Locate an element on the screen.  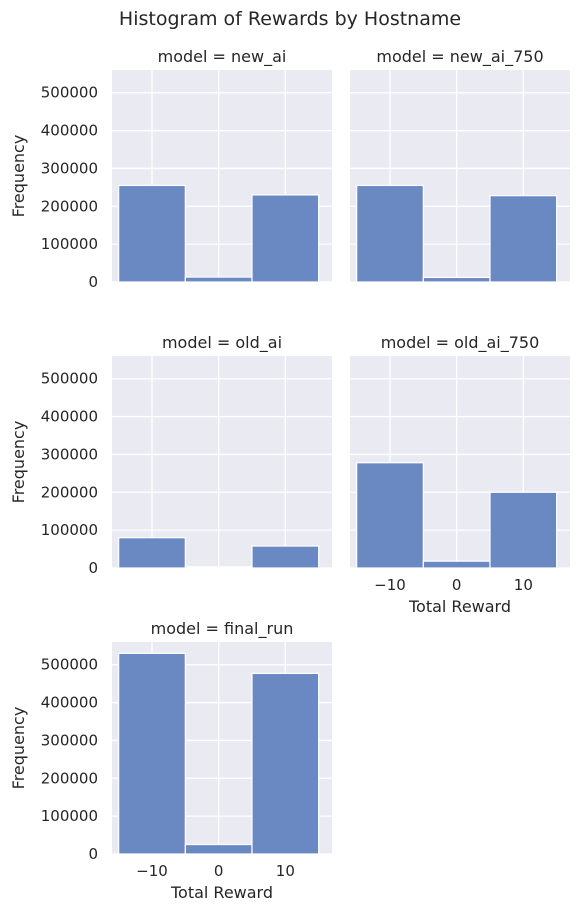
panel-1-ytick-label-4: 400000 is located at coordinates (69, 131).